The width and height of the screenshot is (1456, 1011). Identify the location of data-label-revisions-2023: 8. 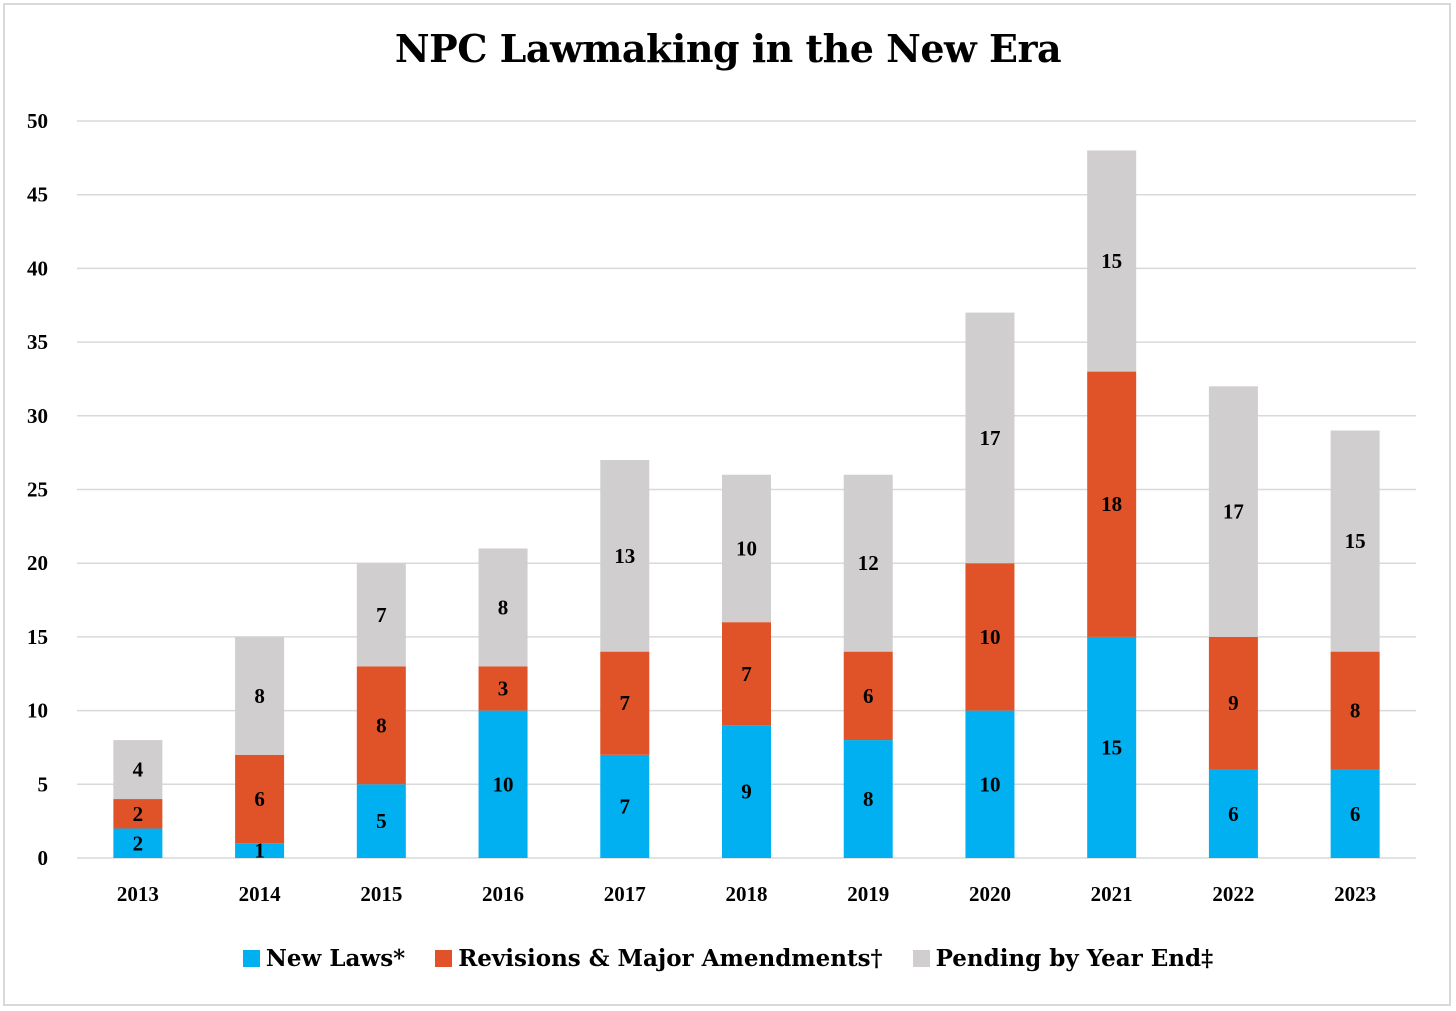
(1355, 711).